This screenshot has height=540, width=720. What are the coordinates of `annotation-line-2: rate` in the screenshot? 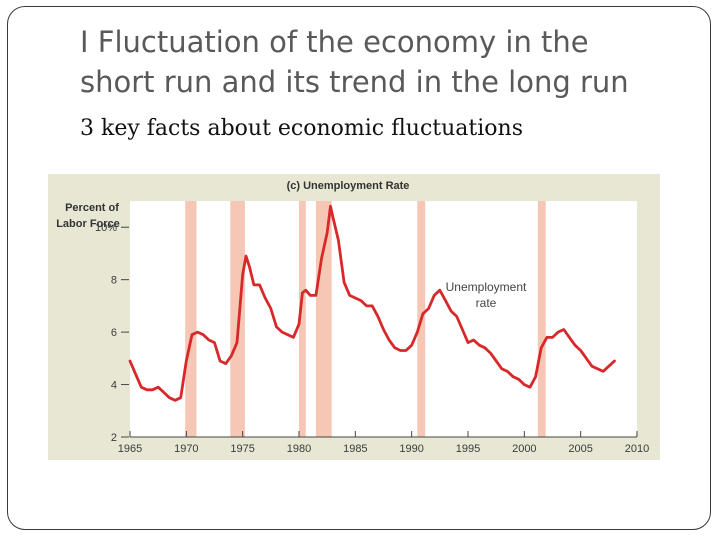 It's located at (486, 303).